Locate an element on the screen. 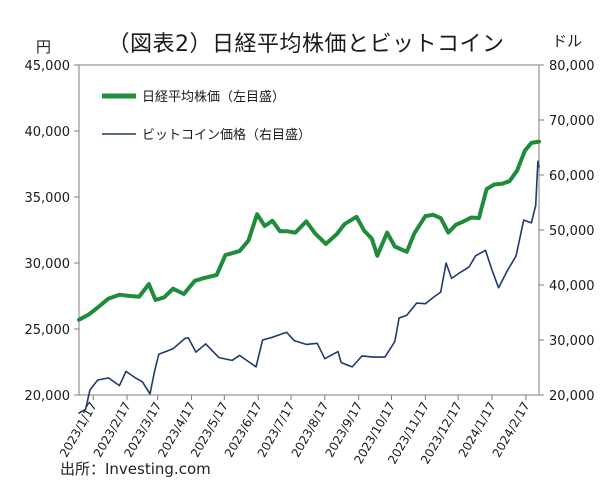 This screenshot has height=495, width=612. left-axis-unit: 円 is located at coordinates (44, 47).